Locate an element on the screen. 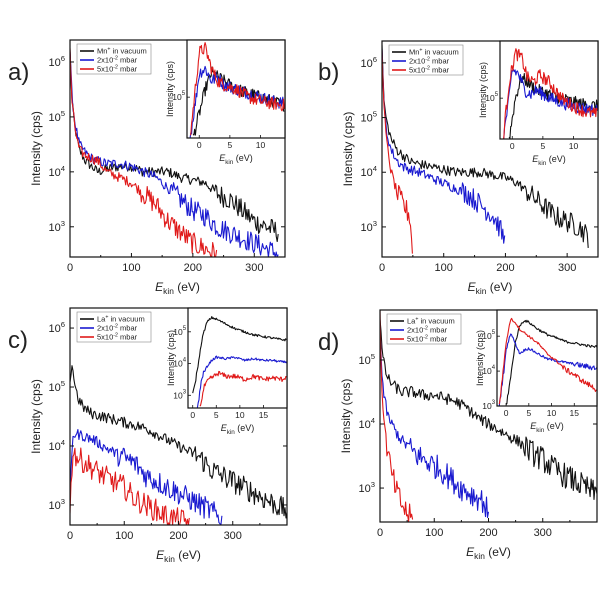 The image size is (600, 600). panel-label: a) is located at coordinates (18, 72).